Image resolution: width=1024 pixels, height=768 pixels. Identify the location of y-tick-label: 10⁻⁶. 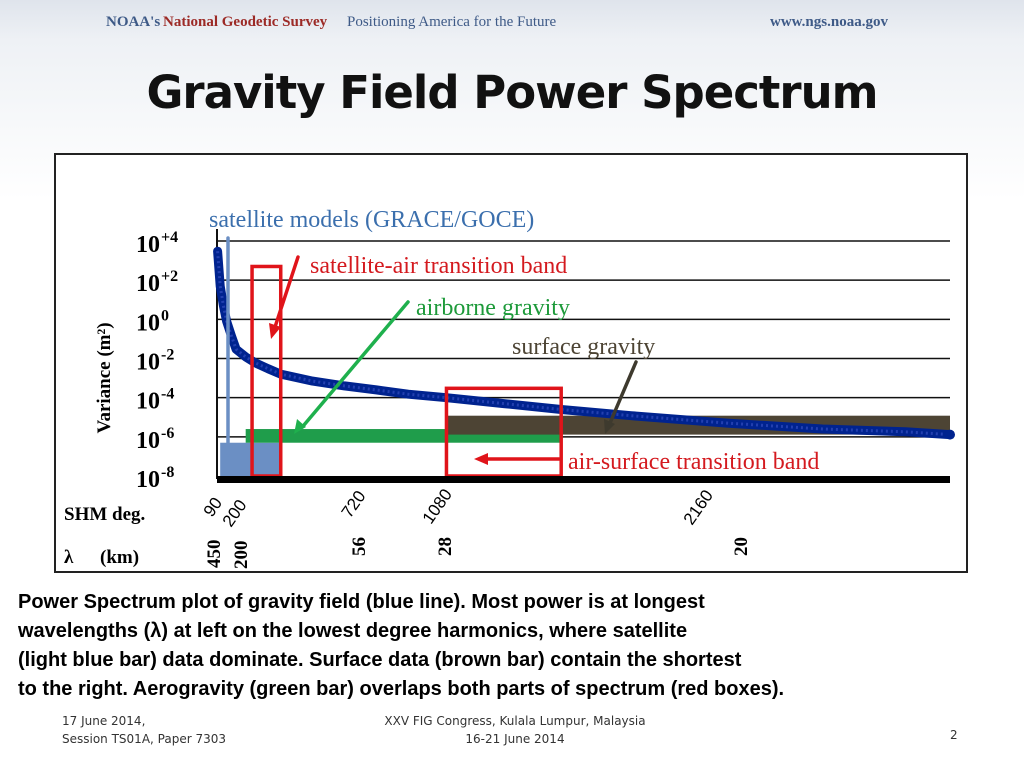
(155, 439).